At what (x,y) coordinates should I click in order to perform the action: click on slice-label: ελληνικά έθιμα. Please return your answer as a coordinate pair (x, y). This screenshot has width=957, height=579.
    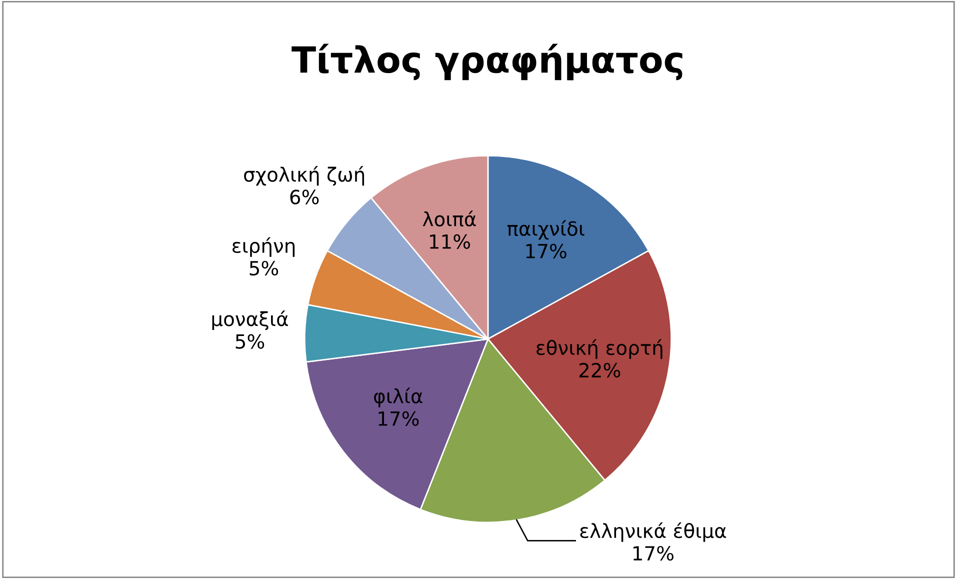
    Looking at the image, I should click on (653, 532).